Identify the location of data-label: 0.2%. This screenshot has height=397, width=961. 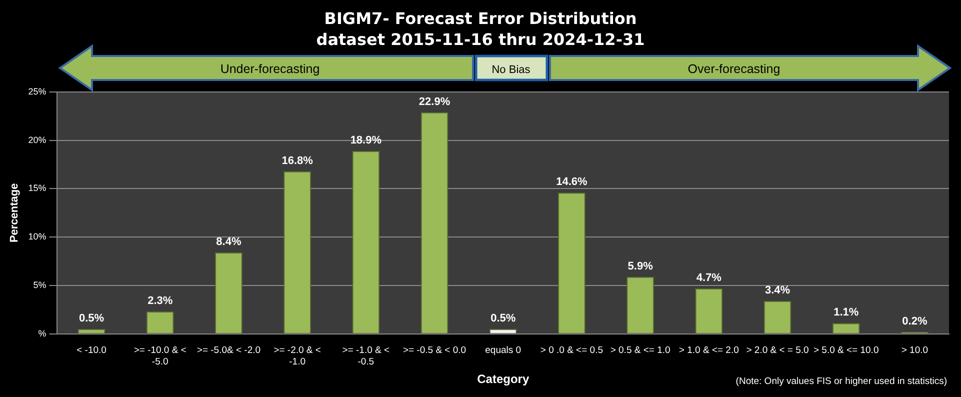
(915, 321).